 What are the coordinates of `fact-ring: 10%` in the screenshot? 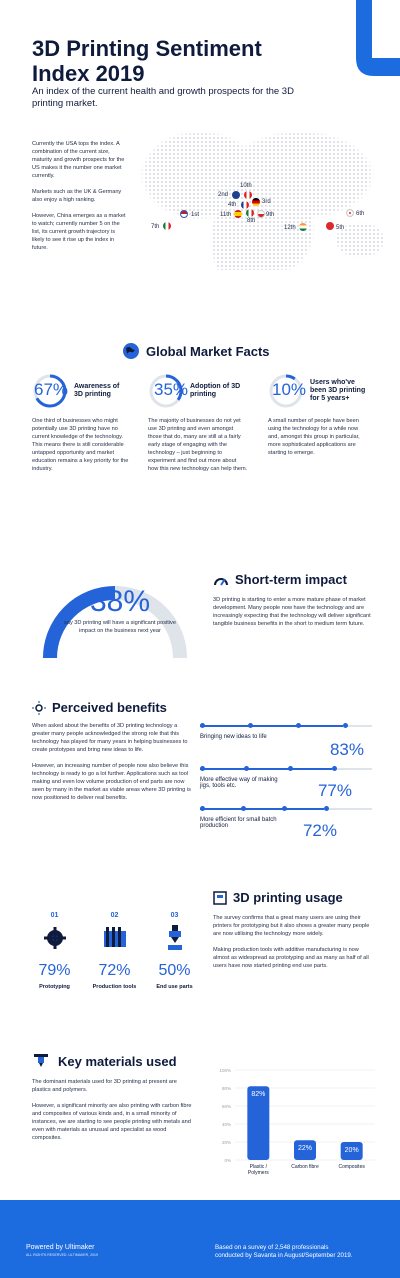 It's located at (287, 391).